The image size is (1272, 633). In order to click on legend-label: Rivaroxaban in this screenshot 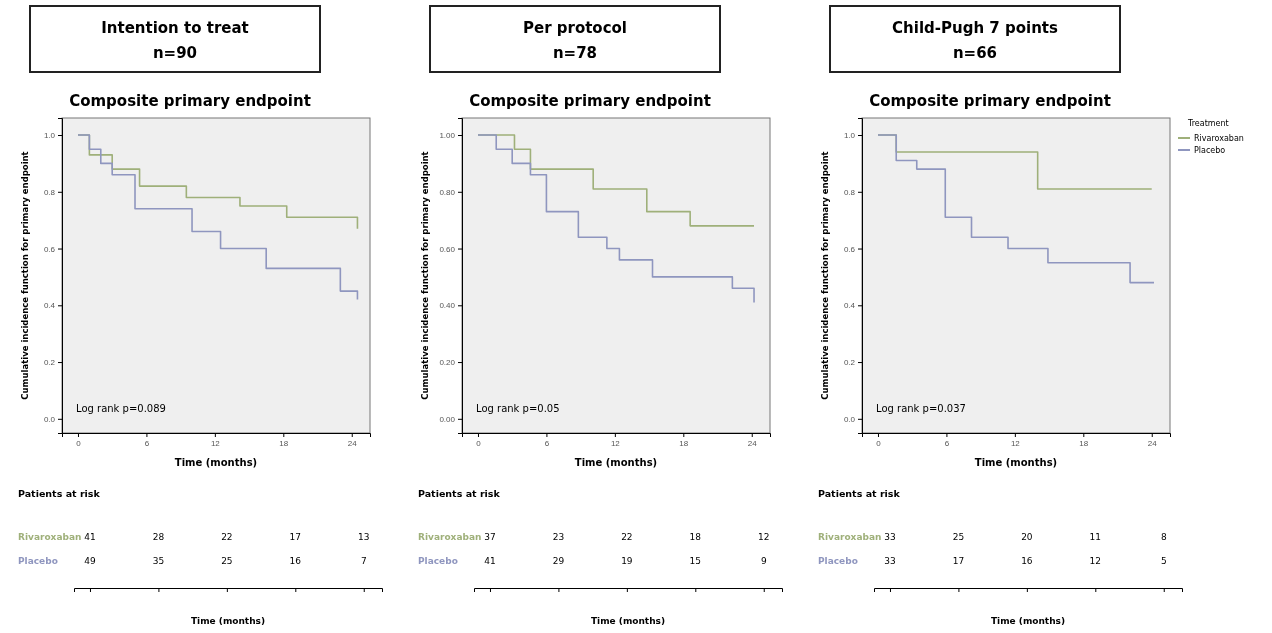, I will do `click(1219, 138)`.